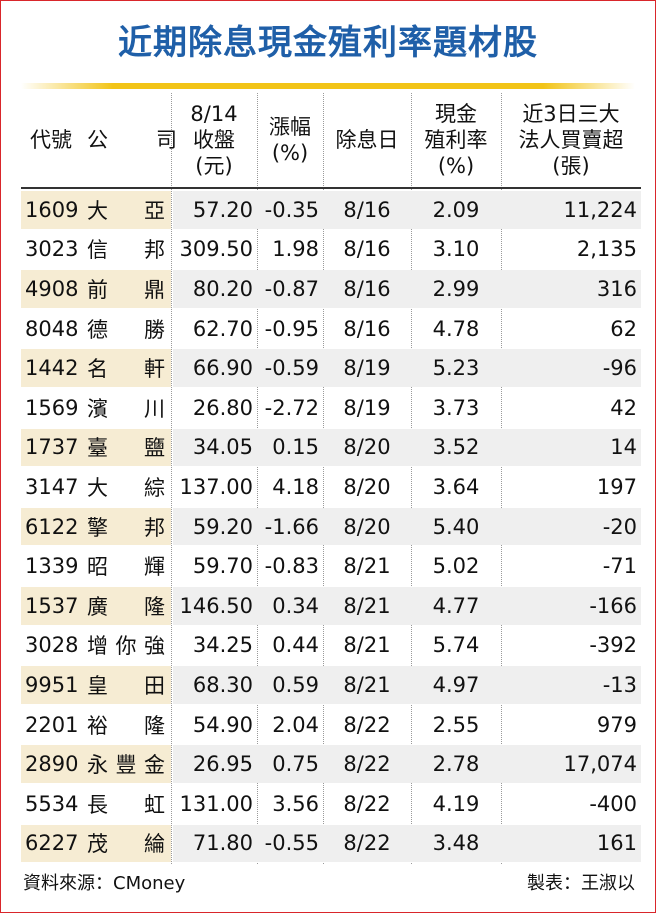  Describe the element at coordinates (291, 566) in the screenshot. I see `change-pct: -0.83` at that location.